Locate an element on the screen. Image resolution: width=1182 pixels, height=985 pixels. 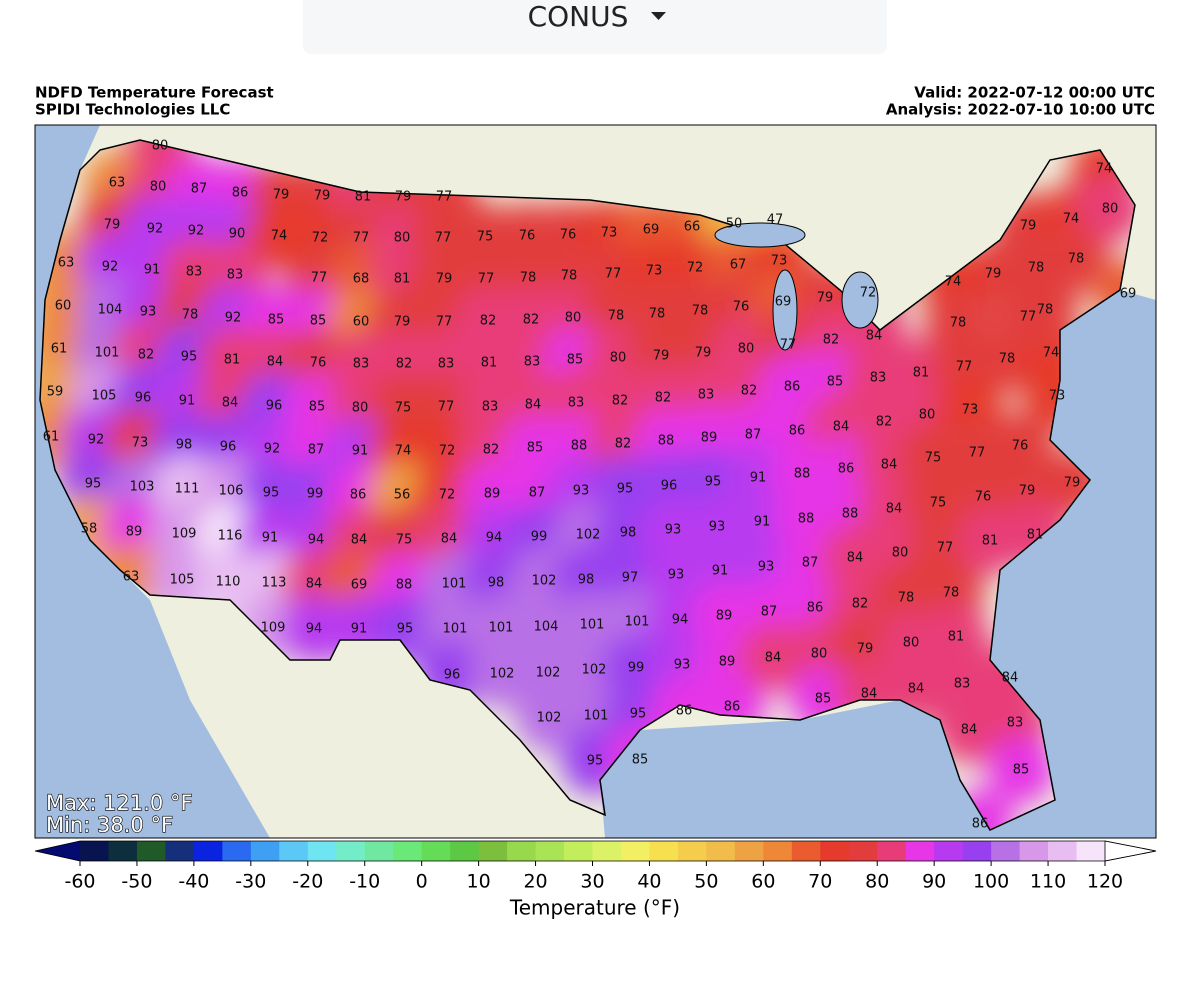
dropdown-label: CONUS is located at coordinates (578, 16).